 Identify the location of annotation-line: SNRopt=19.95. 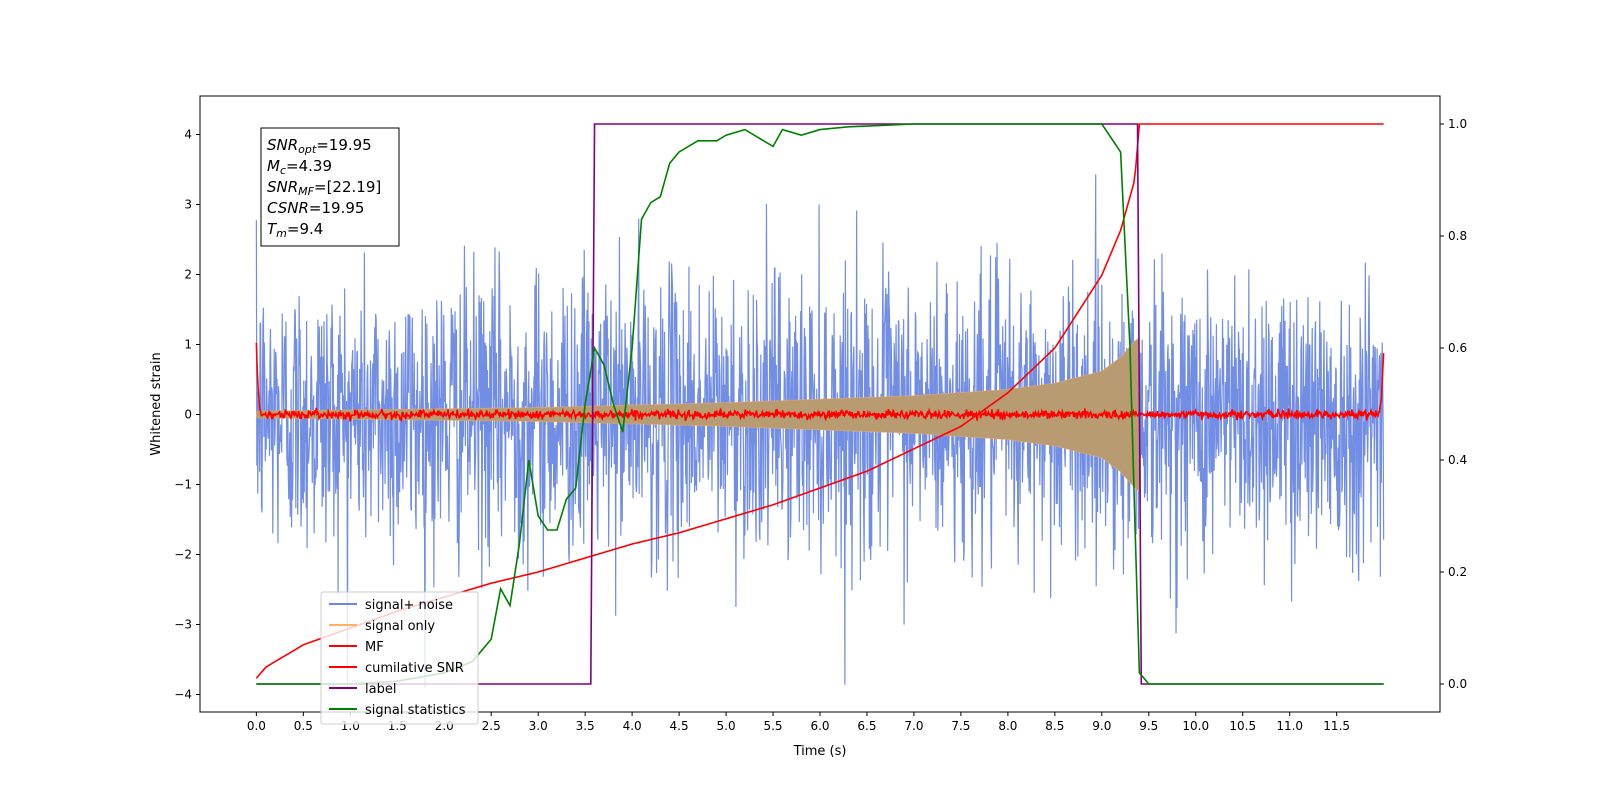
(319, 146).